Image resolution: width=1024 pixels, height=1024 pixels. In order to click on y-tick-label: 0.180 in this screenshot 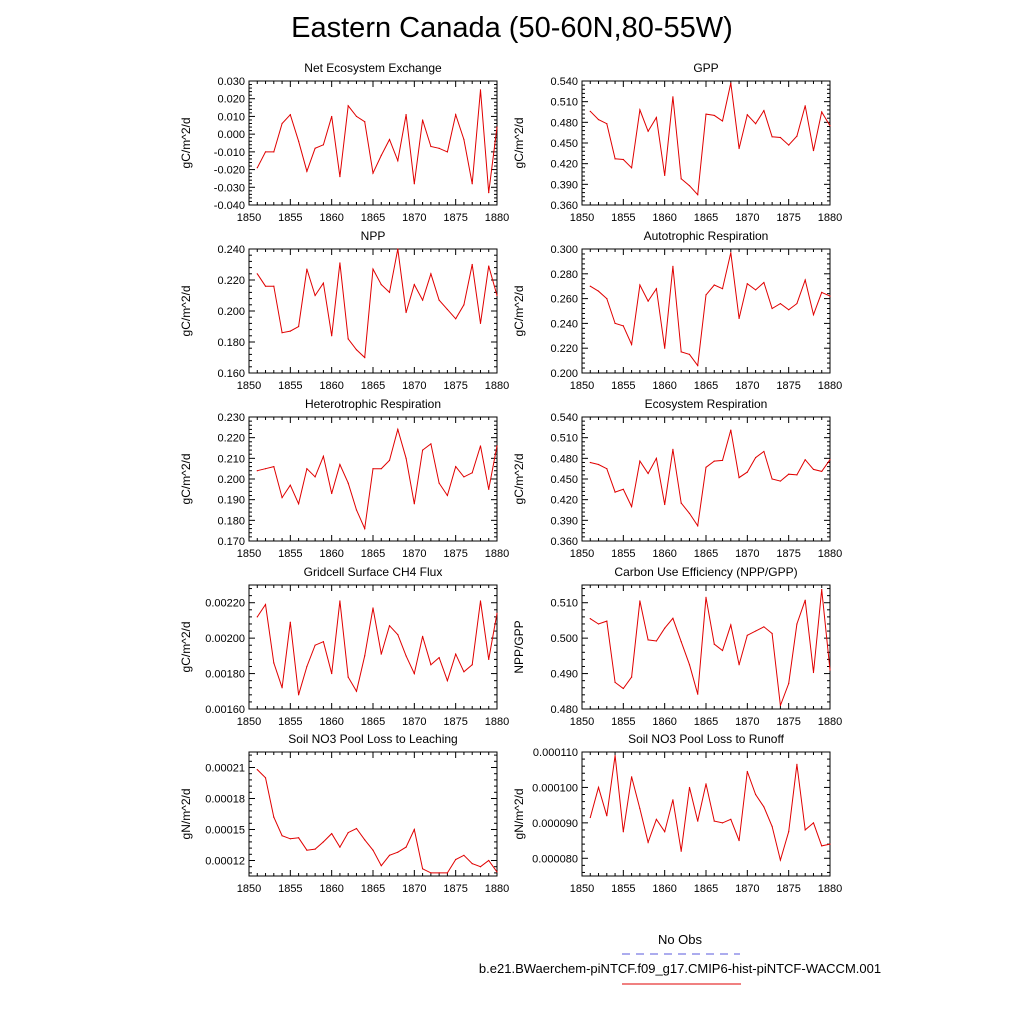, I will do `click(231, 343)`.